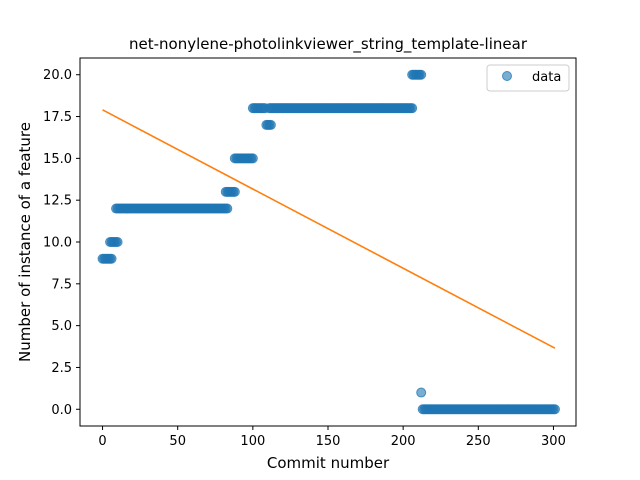 The image size is (640, 480). Describe the element at coordinates (57, 159) in the screenshot. I see `y-tick-label: 15.0` at that location.